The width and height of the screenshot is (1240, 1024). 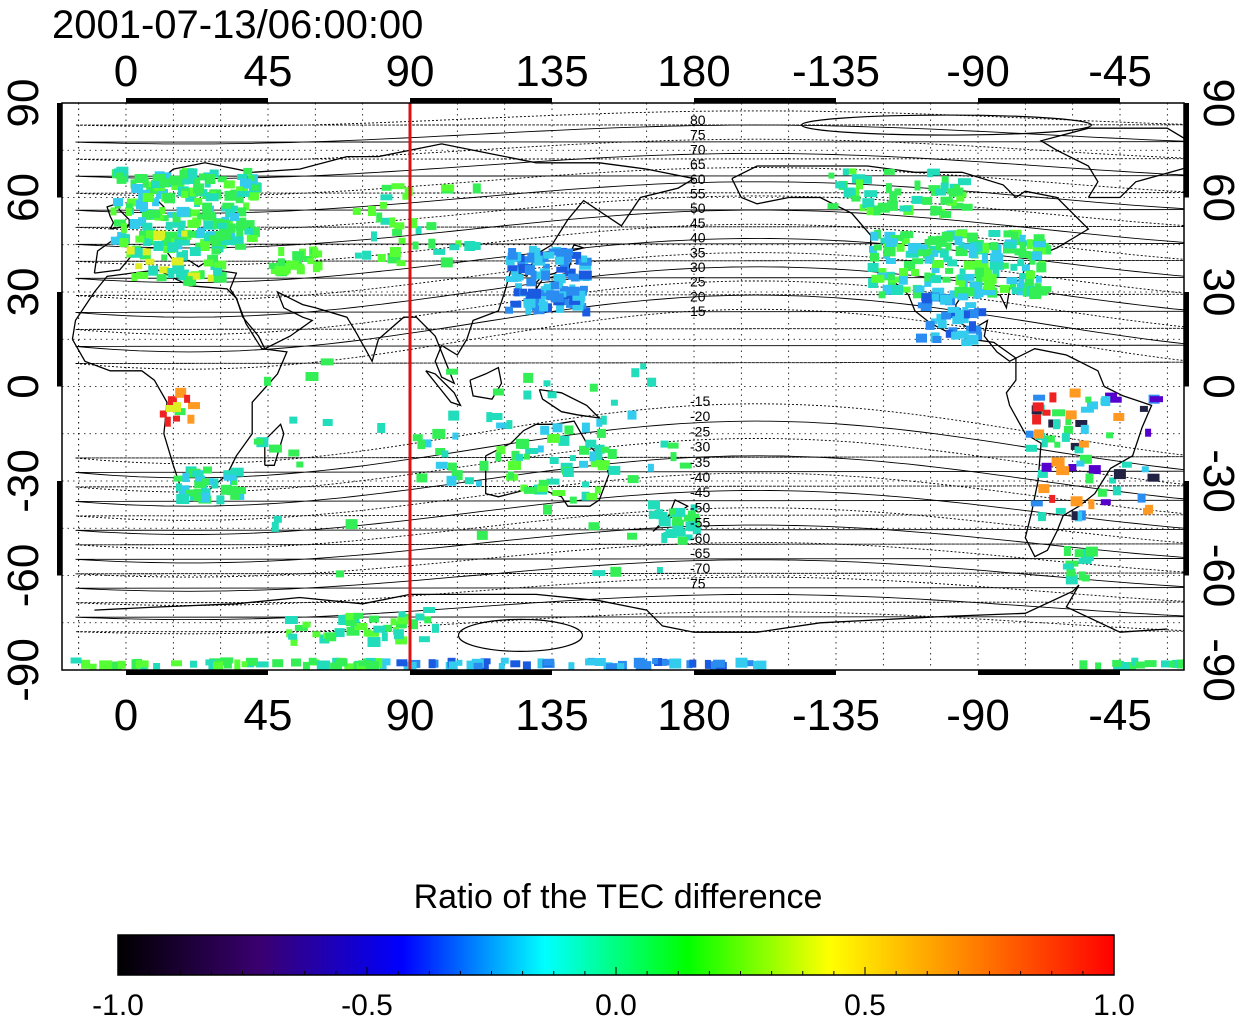 What do you see at coordinates (946, 125) in the screenshot?
I see `north-oval-contour` at bounding box center [946, 125].